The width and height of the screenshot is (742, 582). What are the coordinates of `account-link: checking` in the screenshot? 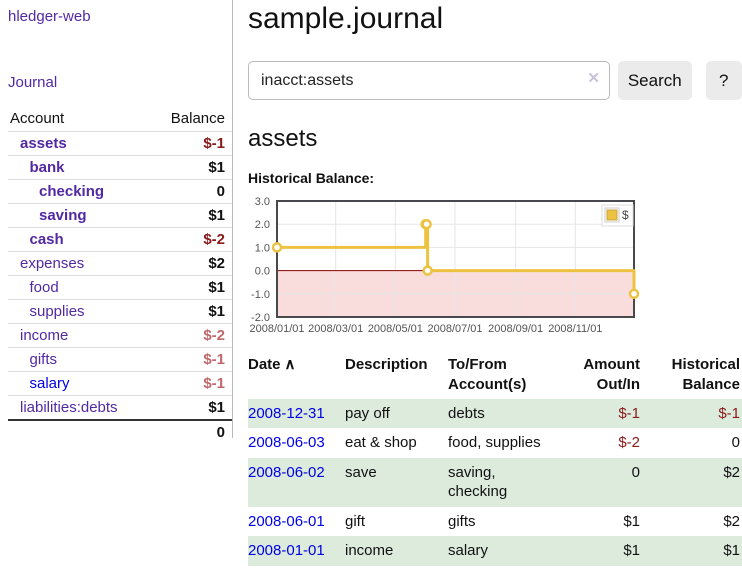 It's located at (72, 191).